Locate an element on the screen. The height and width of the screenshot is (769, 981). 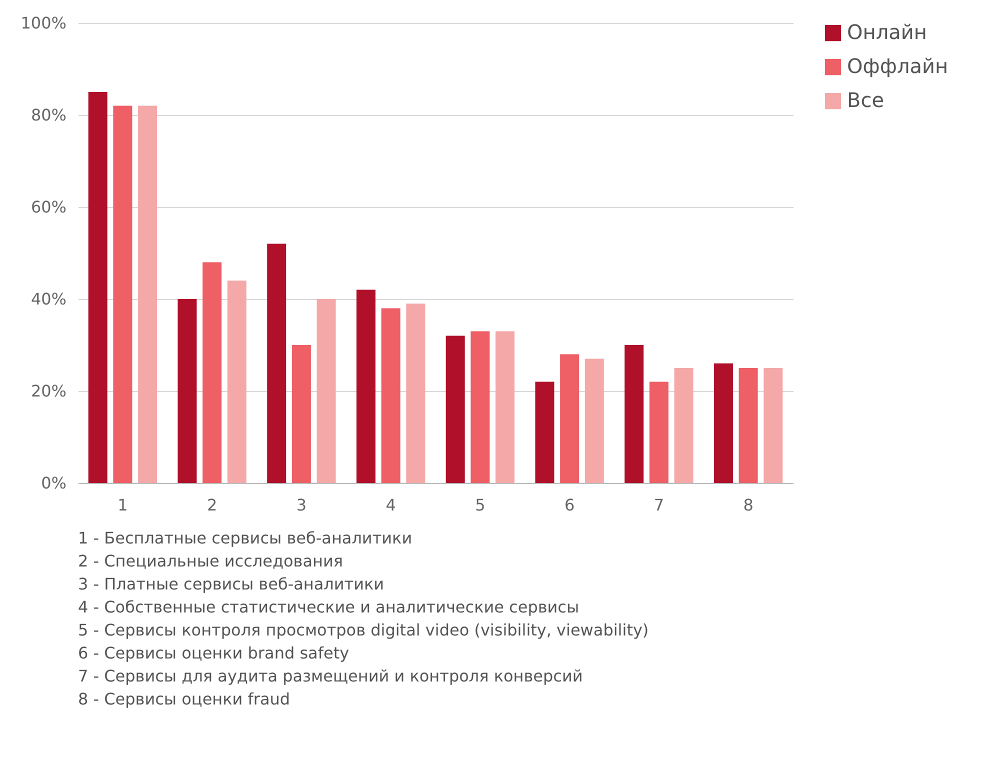
x-tick-label: 1 is located at coordinates (123, 505).